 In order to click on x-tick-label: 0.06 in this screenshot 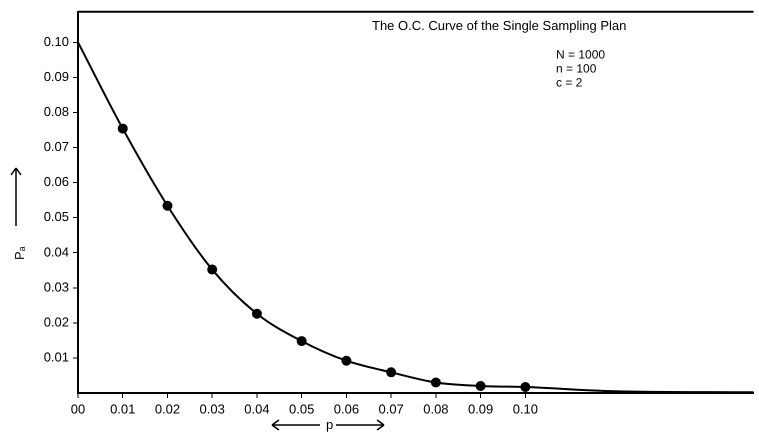, I will do `click(347, 408)`.